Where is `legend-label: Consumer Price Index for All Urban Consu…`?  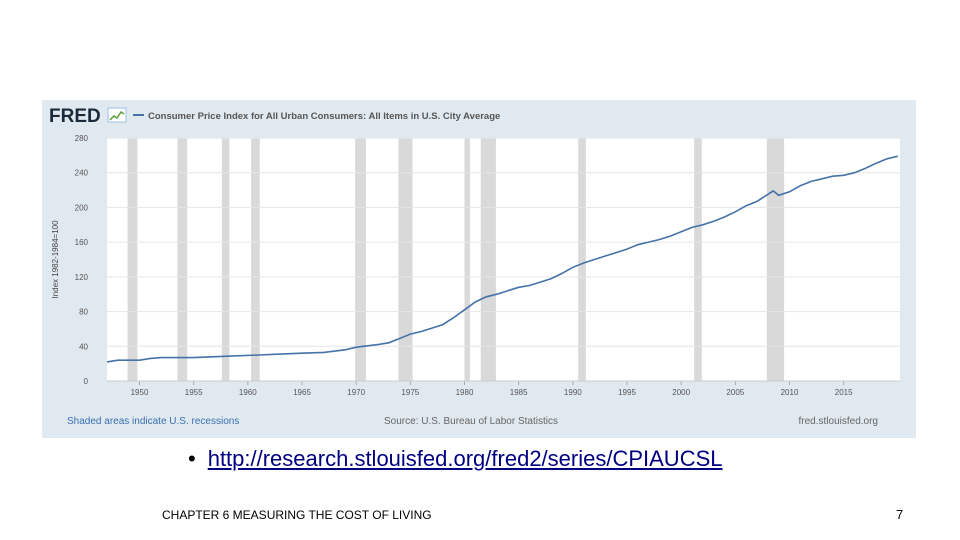
legend-label: Consumer Price Index for All Urban Consu… is located at coordinates (324, 116).